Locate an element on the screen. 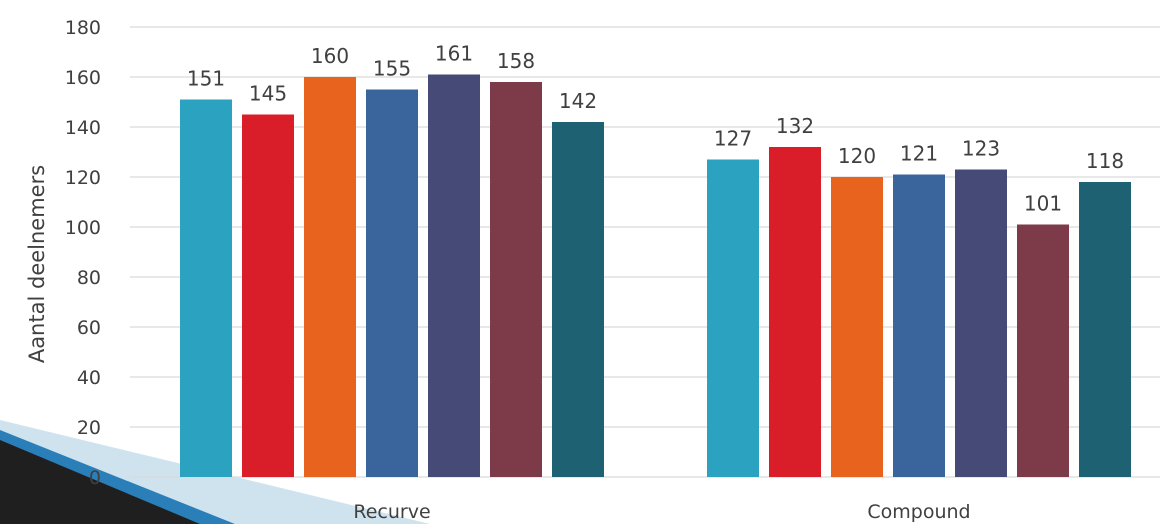 The image size is (1165, 524). x-category-label: Recurve is located at coordinates (391, 512).